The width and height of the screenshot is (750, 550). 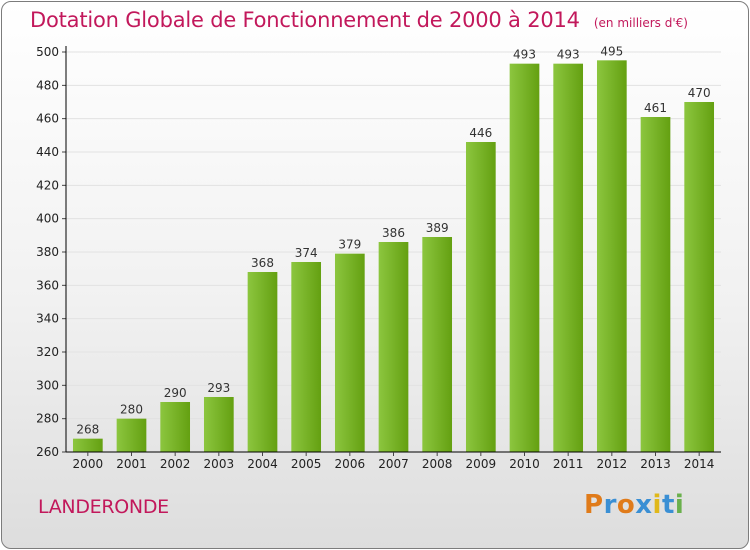 What do you see at coordinates (481, 464) in the screenshot?
I see `x-tick-label-2009: 2009` at bounding box center [481, 464].